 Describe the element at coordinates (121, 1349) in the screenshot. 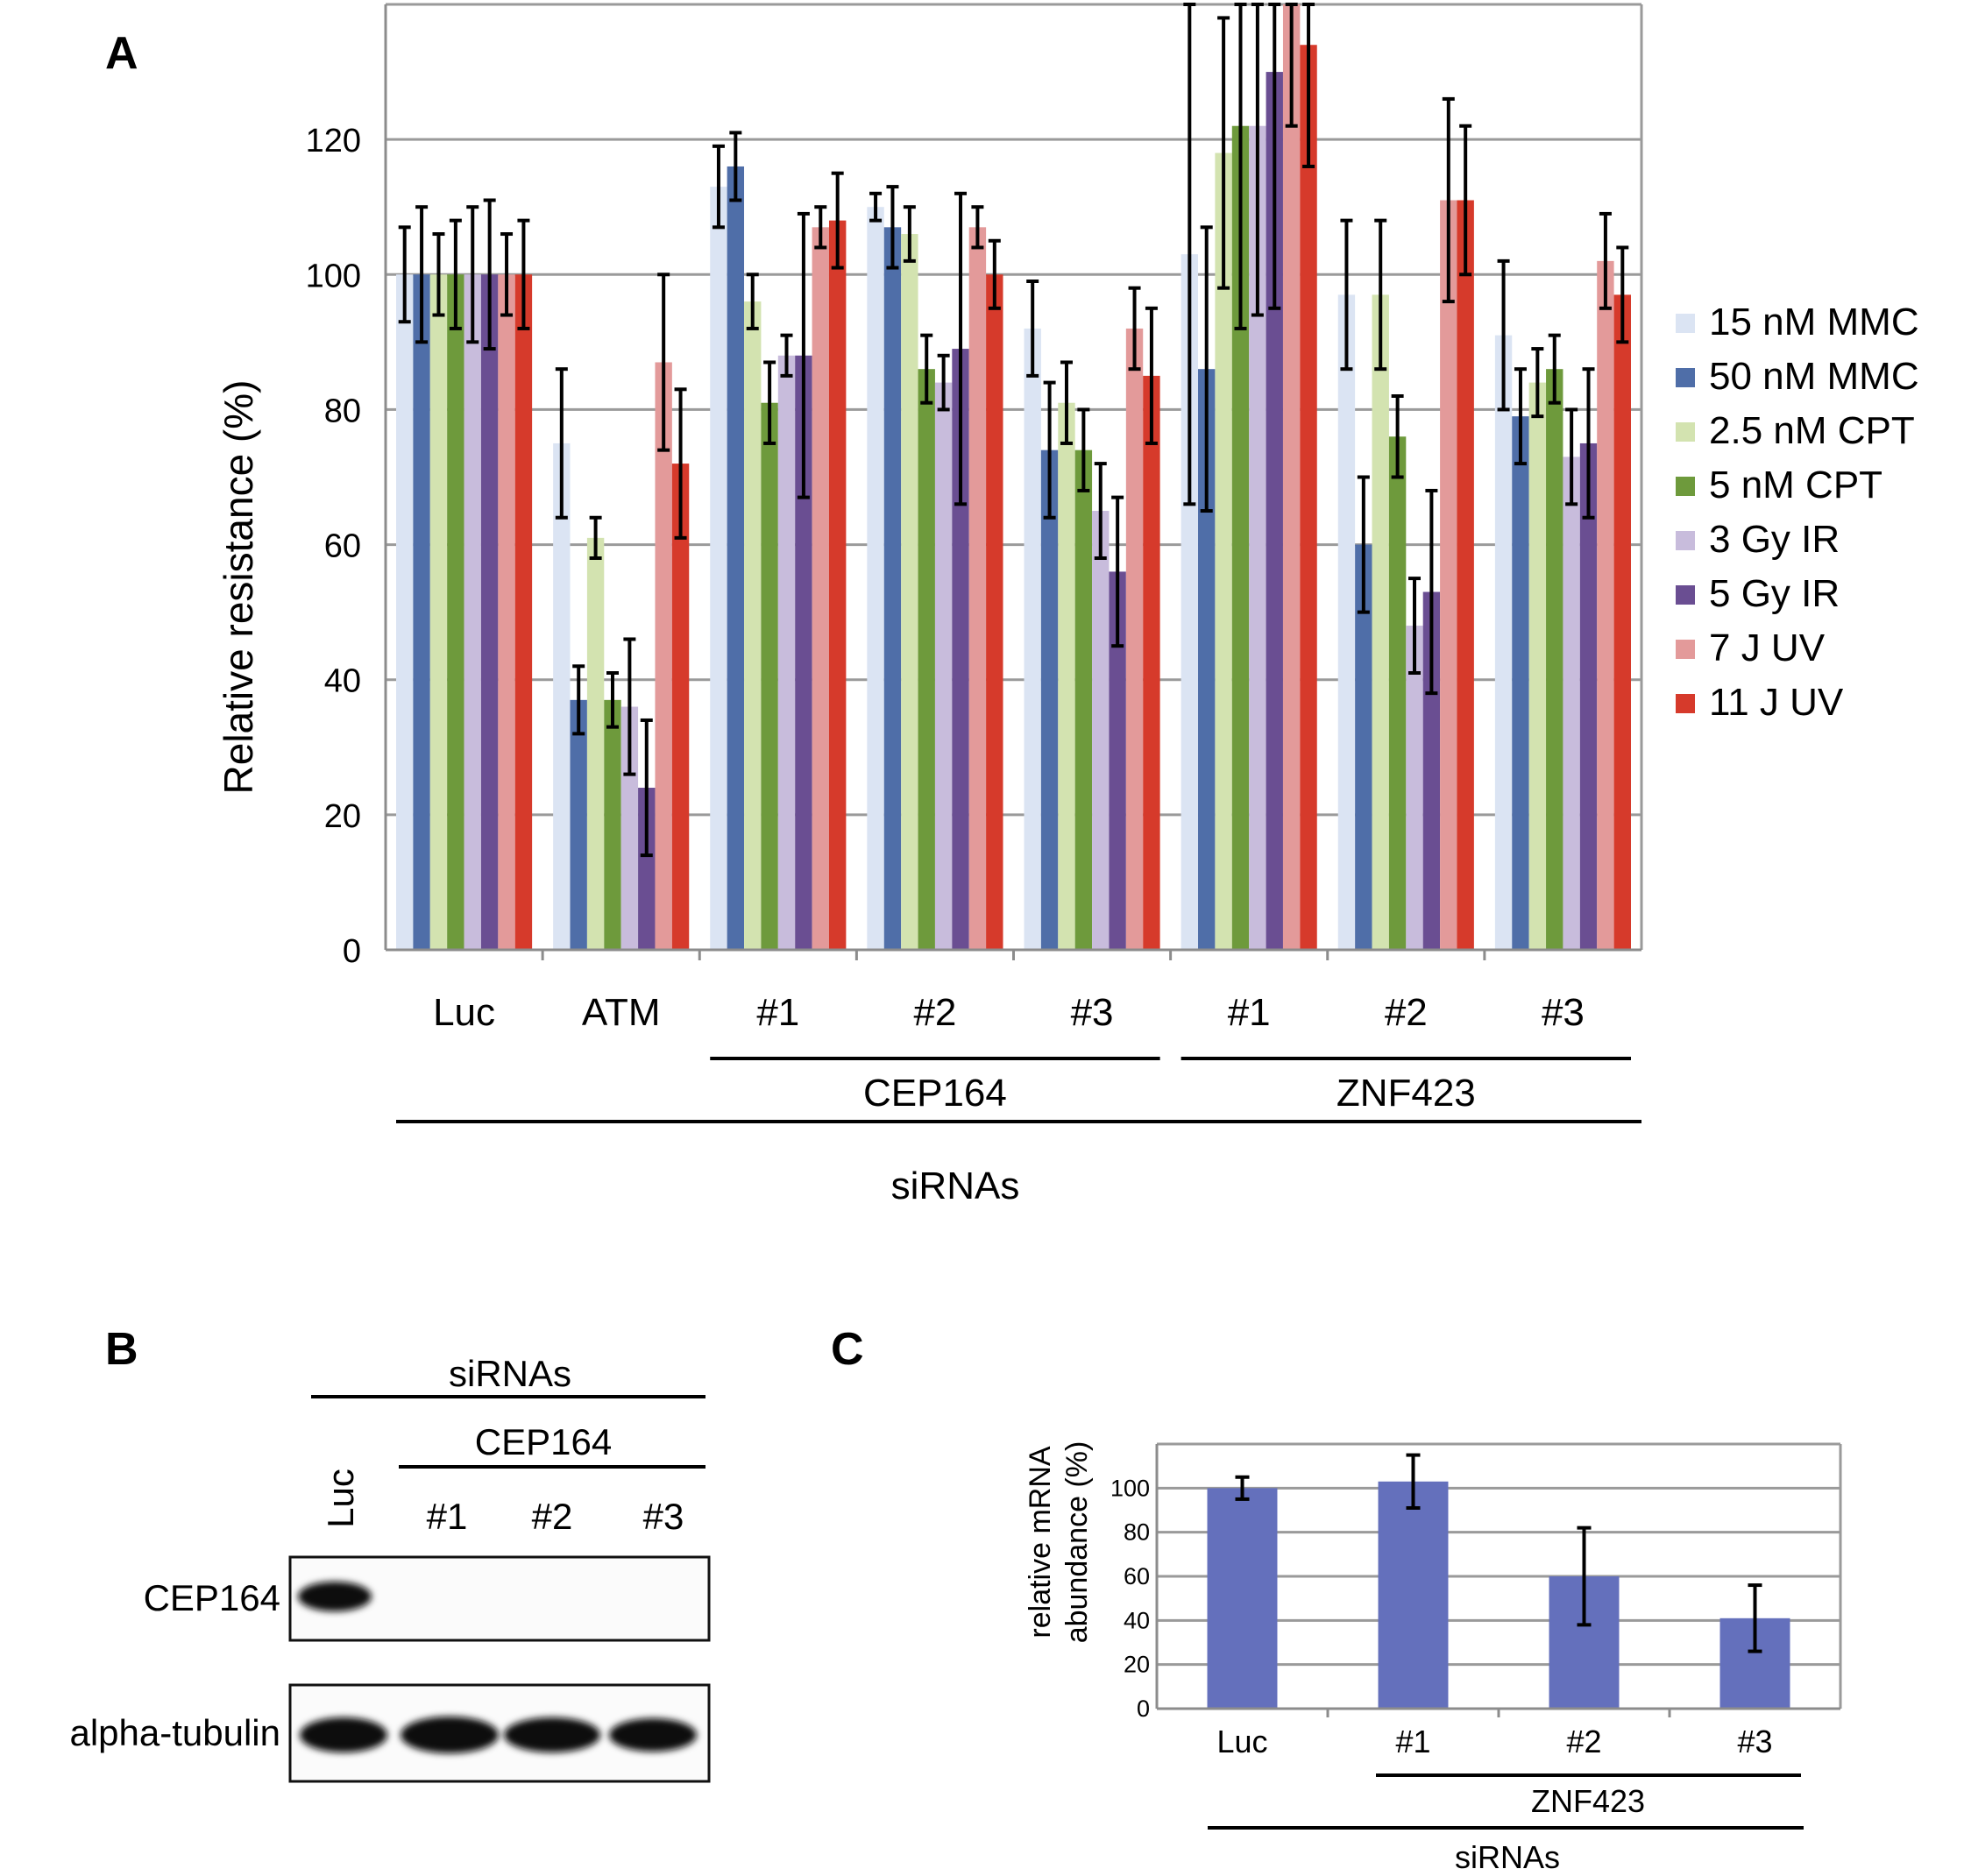

I see `panel-b-letter: B` at that location.